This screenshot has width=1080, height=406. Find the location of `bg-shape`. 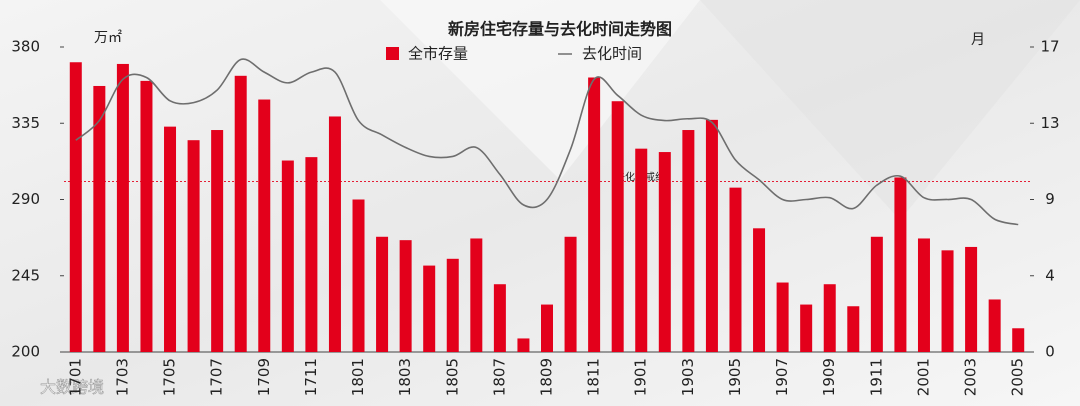

bg-shape is located at coordinates (540, 90).